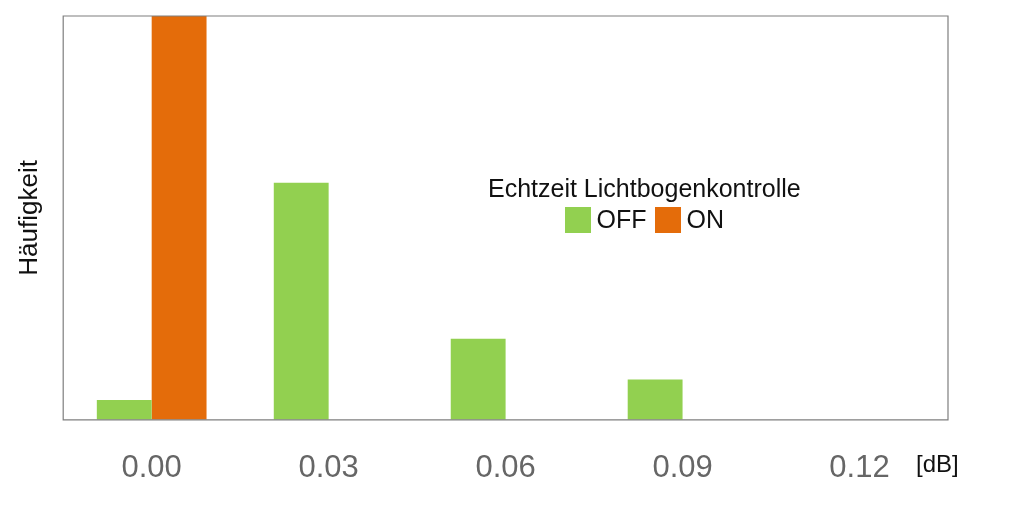 This screenshot has width=1024, height=525. Describe the element at coordinates (682, 466) in the screenshot. I see `x-tick-label: 0.09` at that location.